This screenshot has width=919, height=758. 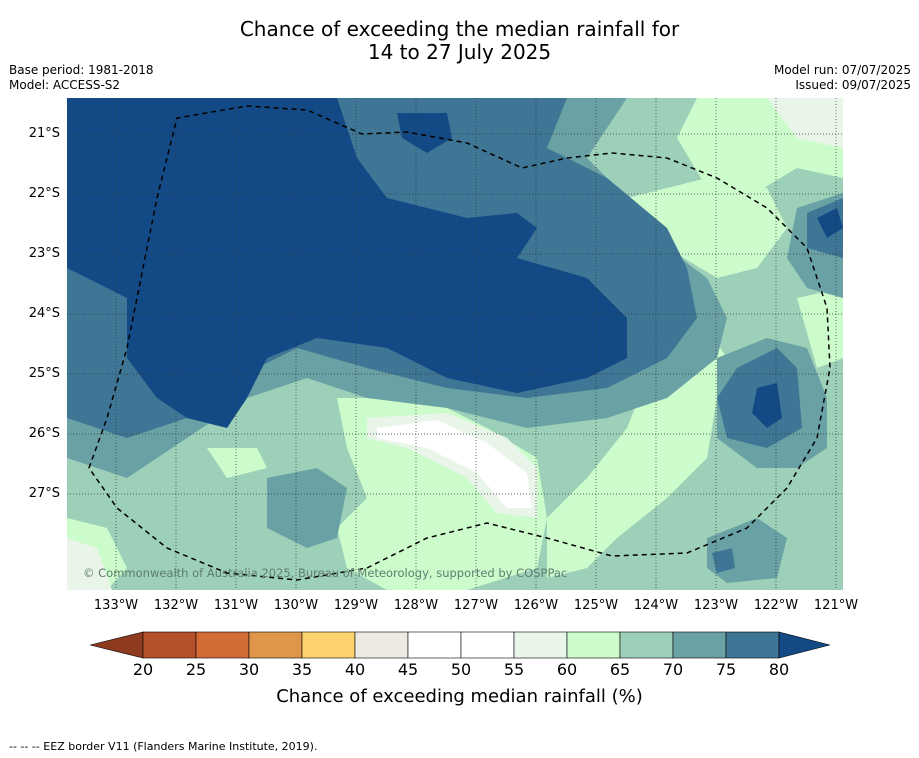 I want to click on colorbar-tick-label: 45, so click(x=408, y=669).